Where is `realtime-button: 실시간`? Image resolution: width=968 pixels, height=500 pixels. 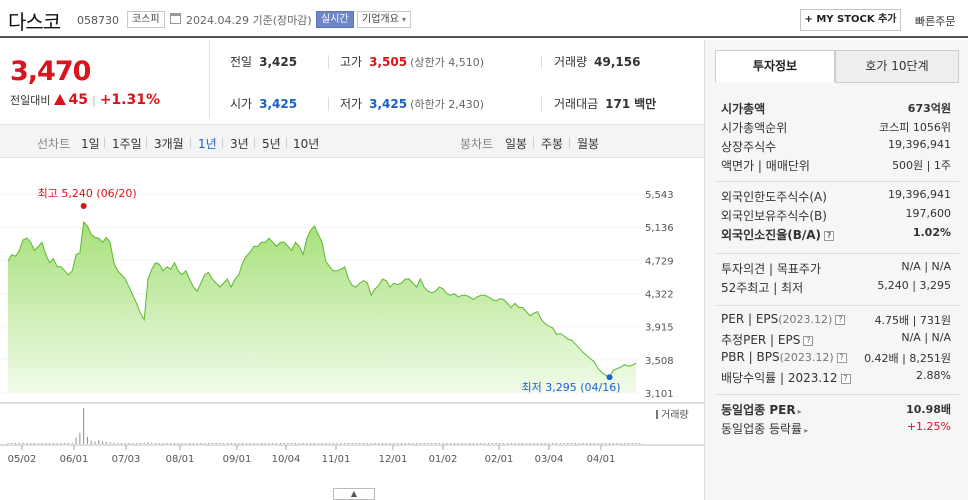 realtime-button: 실시간 is located at coordinates (335, 19).